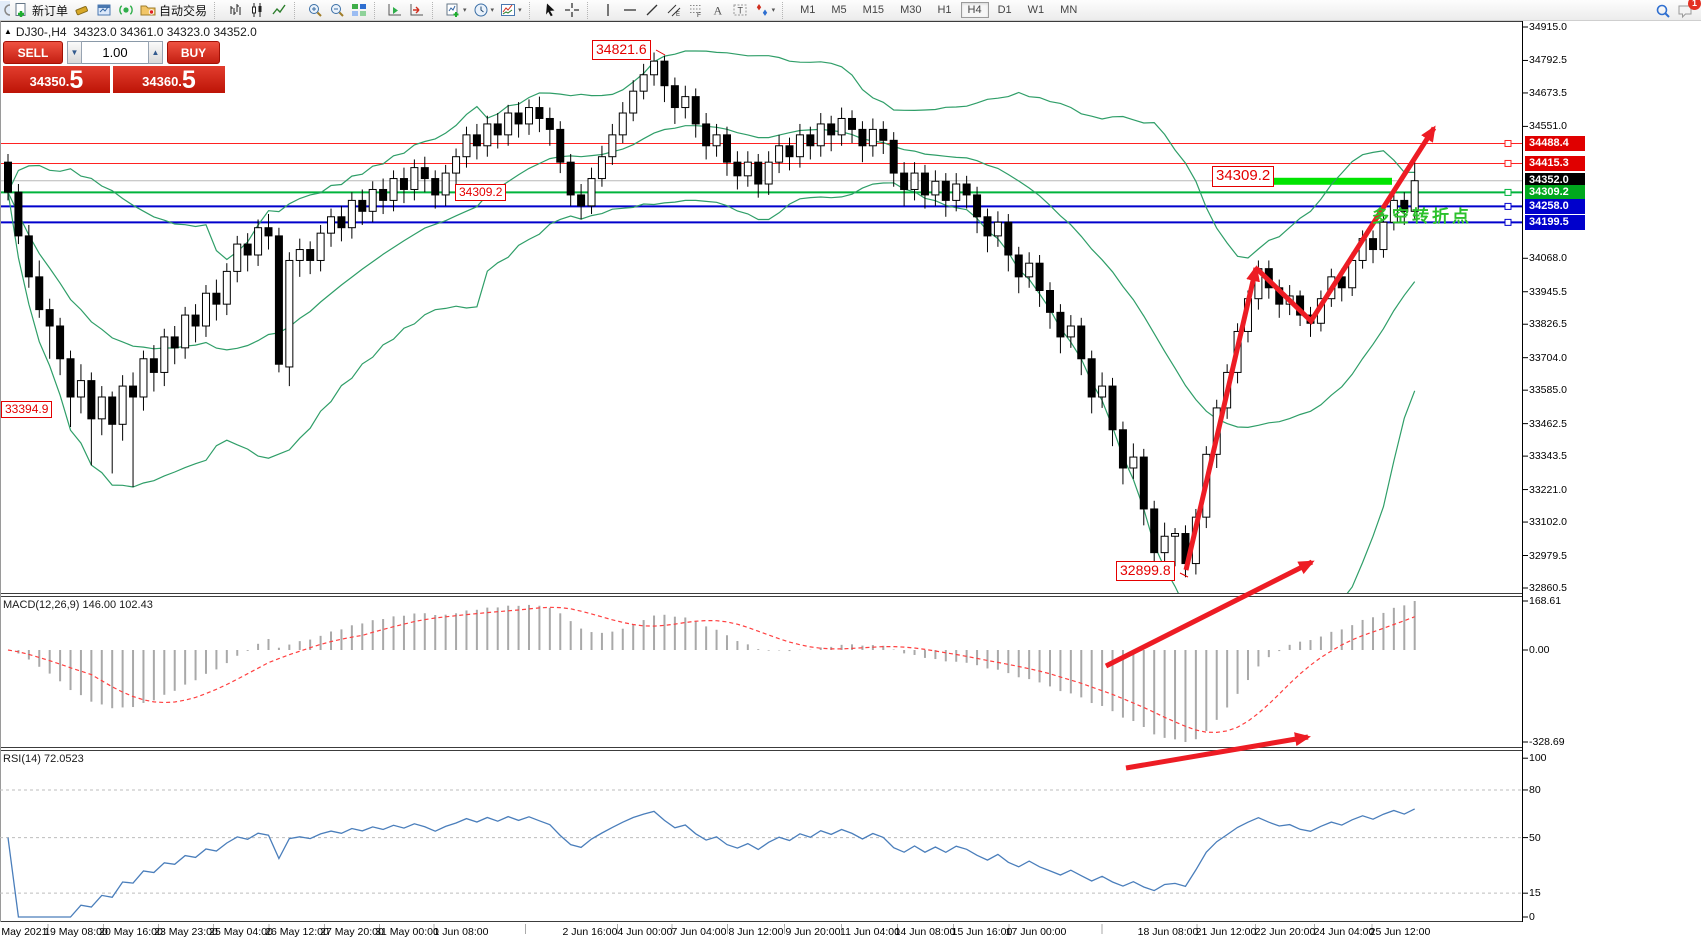 Image resolution: width=1701 pixels, height=942 pixels. I want to click on volume-decrease-button: ▼, so click(74, 52).